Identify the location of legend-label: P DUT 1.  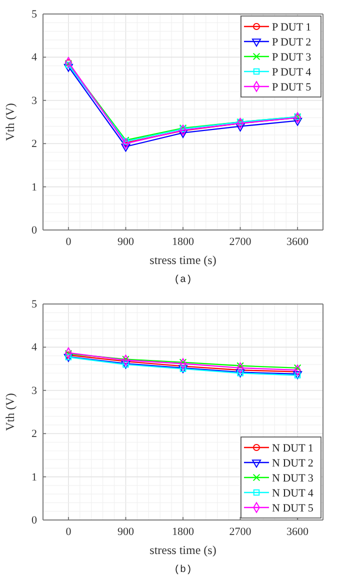
(292, 28).